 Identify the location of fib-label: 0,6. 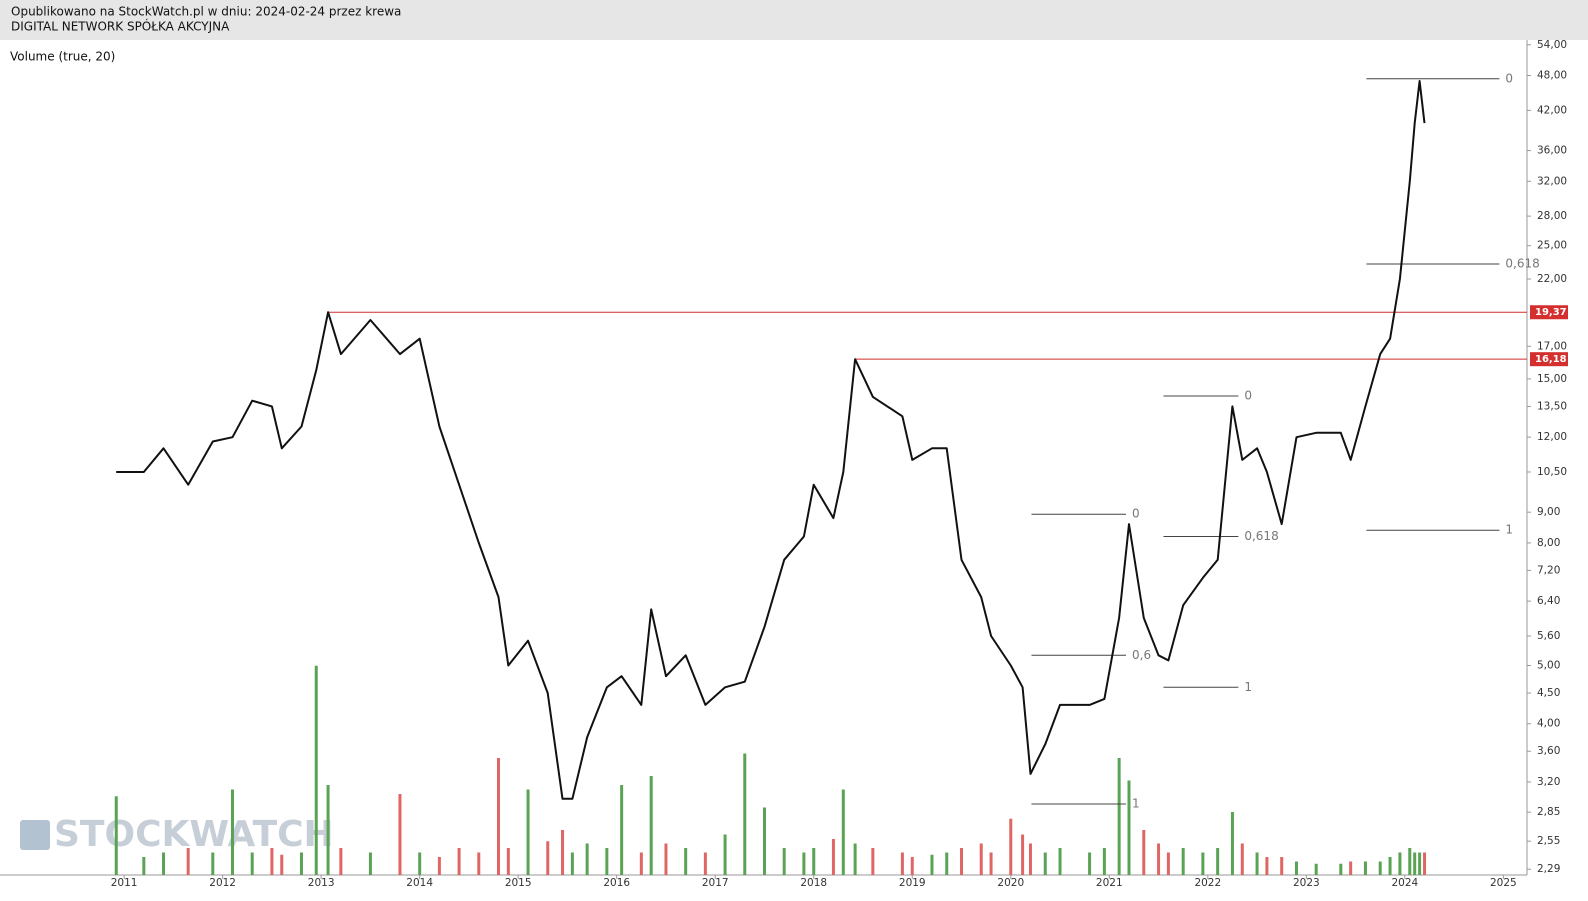
(1141, 655).